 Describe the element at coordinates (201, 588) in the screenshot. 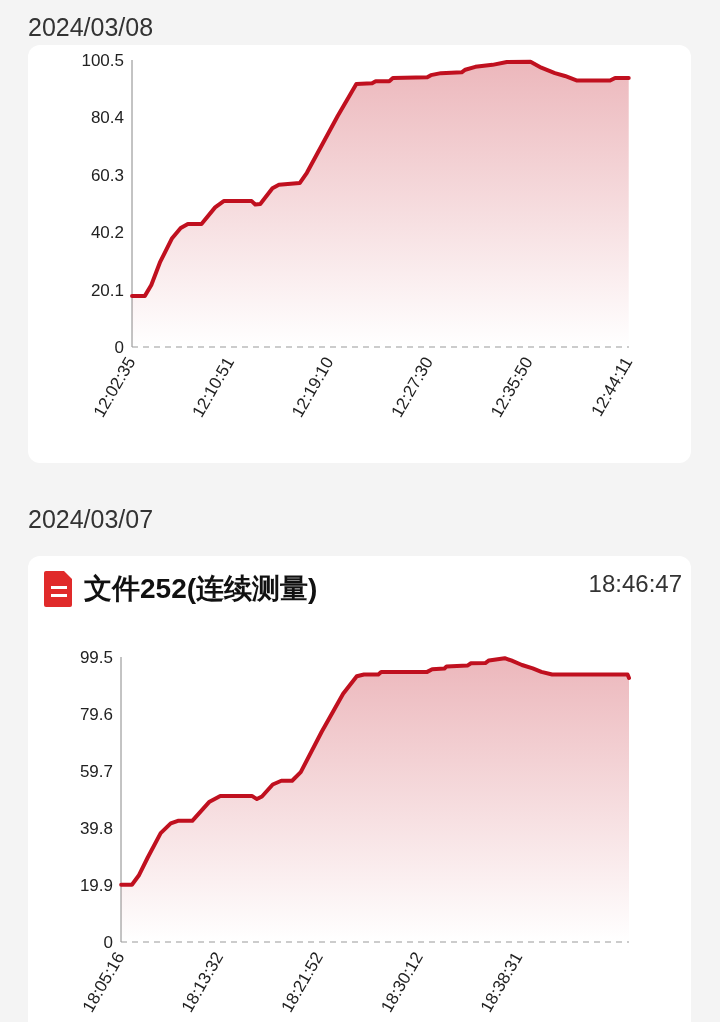

I see `subtitle: 文件252(连续测量)` at that location.